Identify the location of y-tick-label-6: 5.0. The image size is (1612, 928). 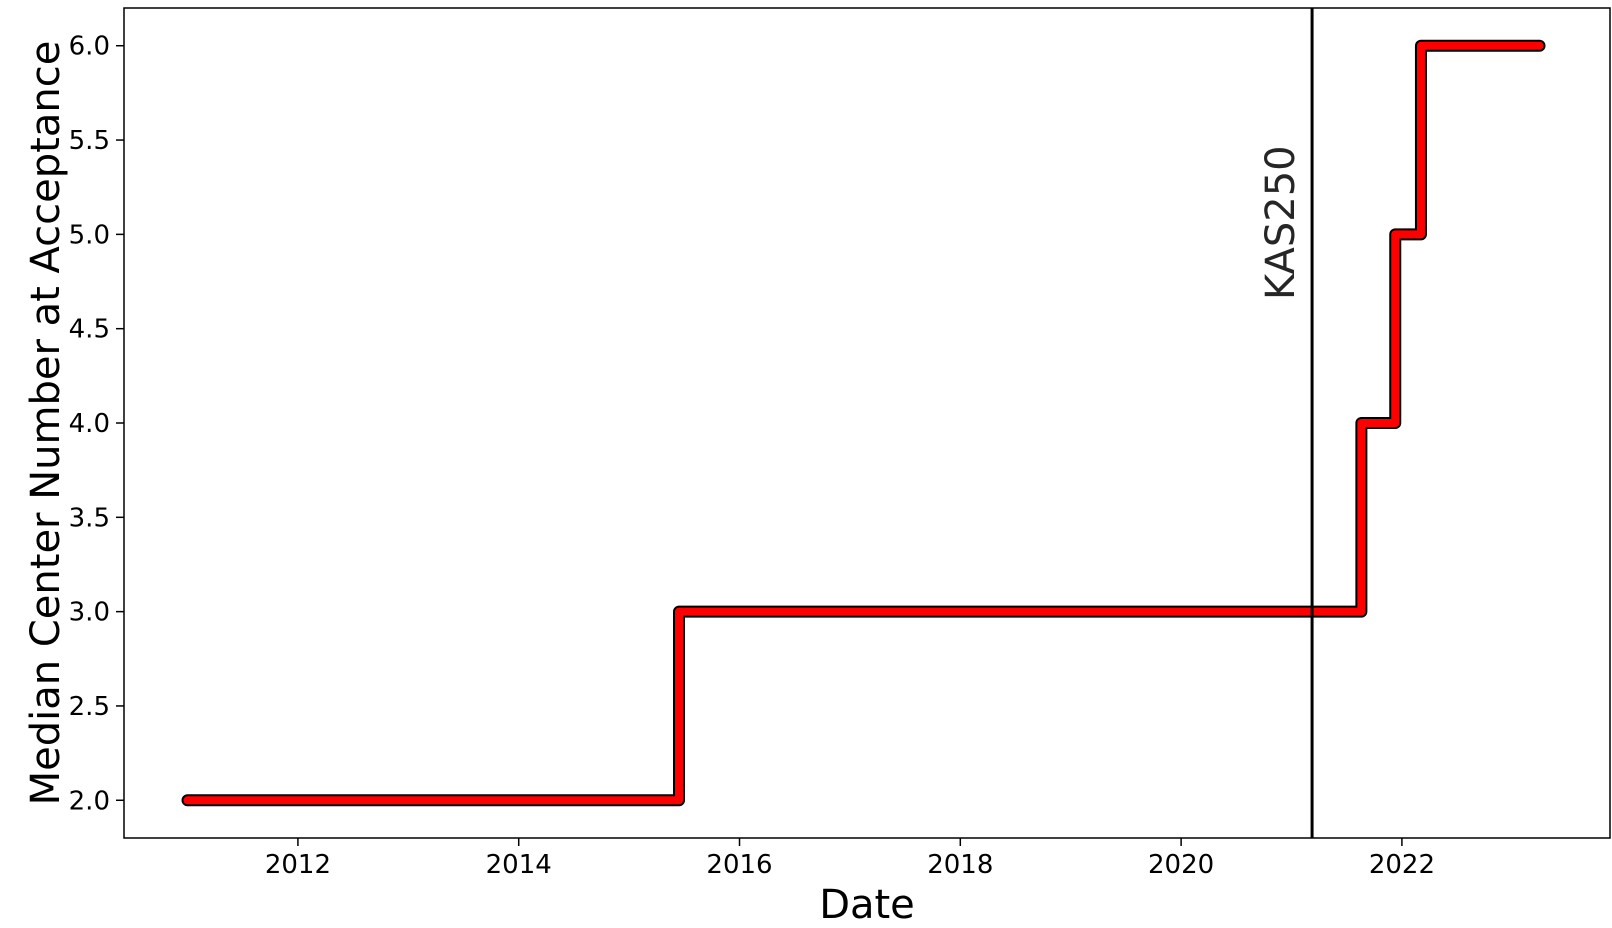
(89, 235).